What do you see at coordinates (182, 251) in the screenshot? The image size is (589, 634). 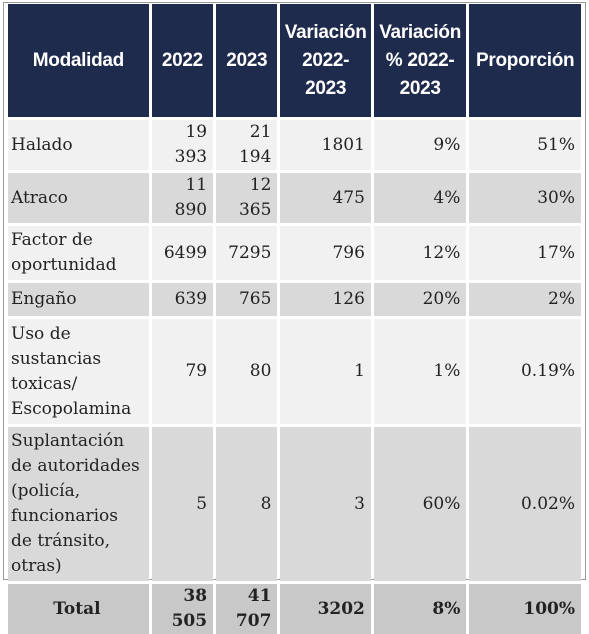 I see `cell-2022: 6499` at bounding box center [182, 251].